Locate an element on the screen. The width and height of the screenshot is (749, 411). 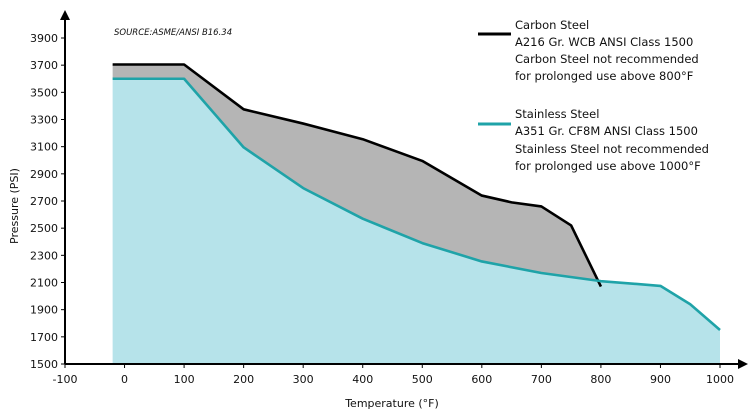
x-tick-label: 300 is located at coordinates (303, 379).